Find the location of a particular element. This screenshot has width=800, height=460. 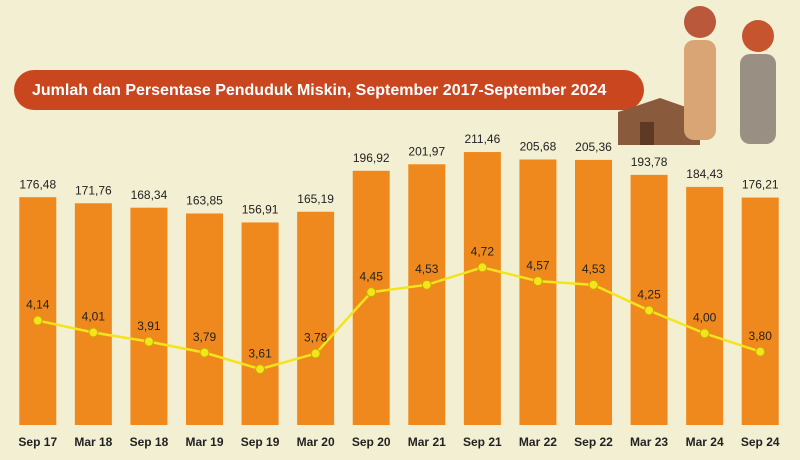

door is located at coordinates (647, 133).